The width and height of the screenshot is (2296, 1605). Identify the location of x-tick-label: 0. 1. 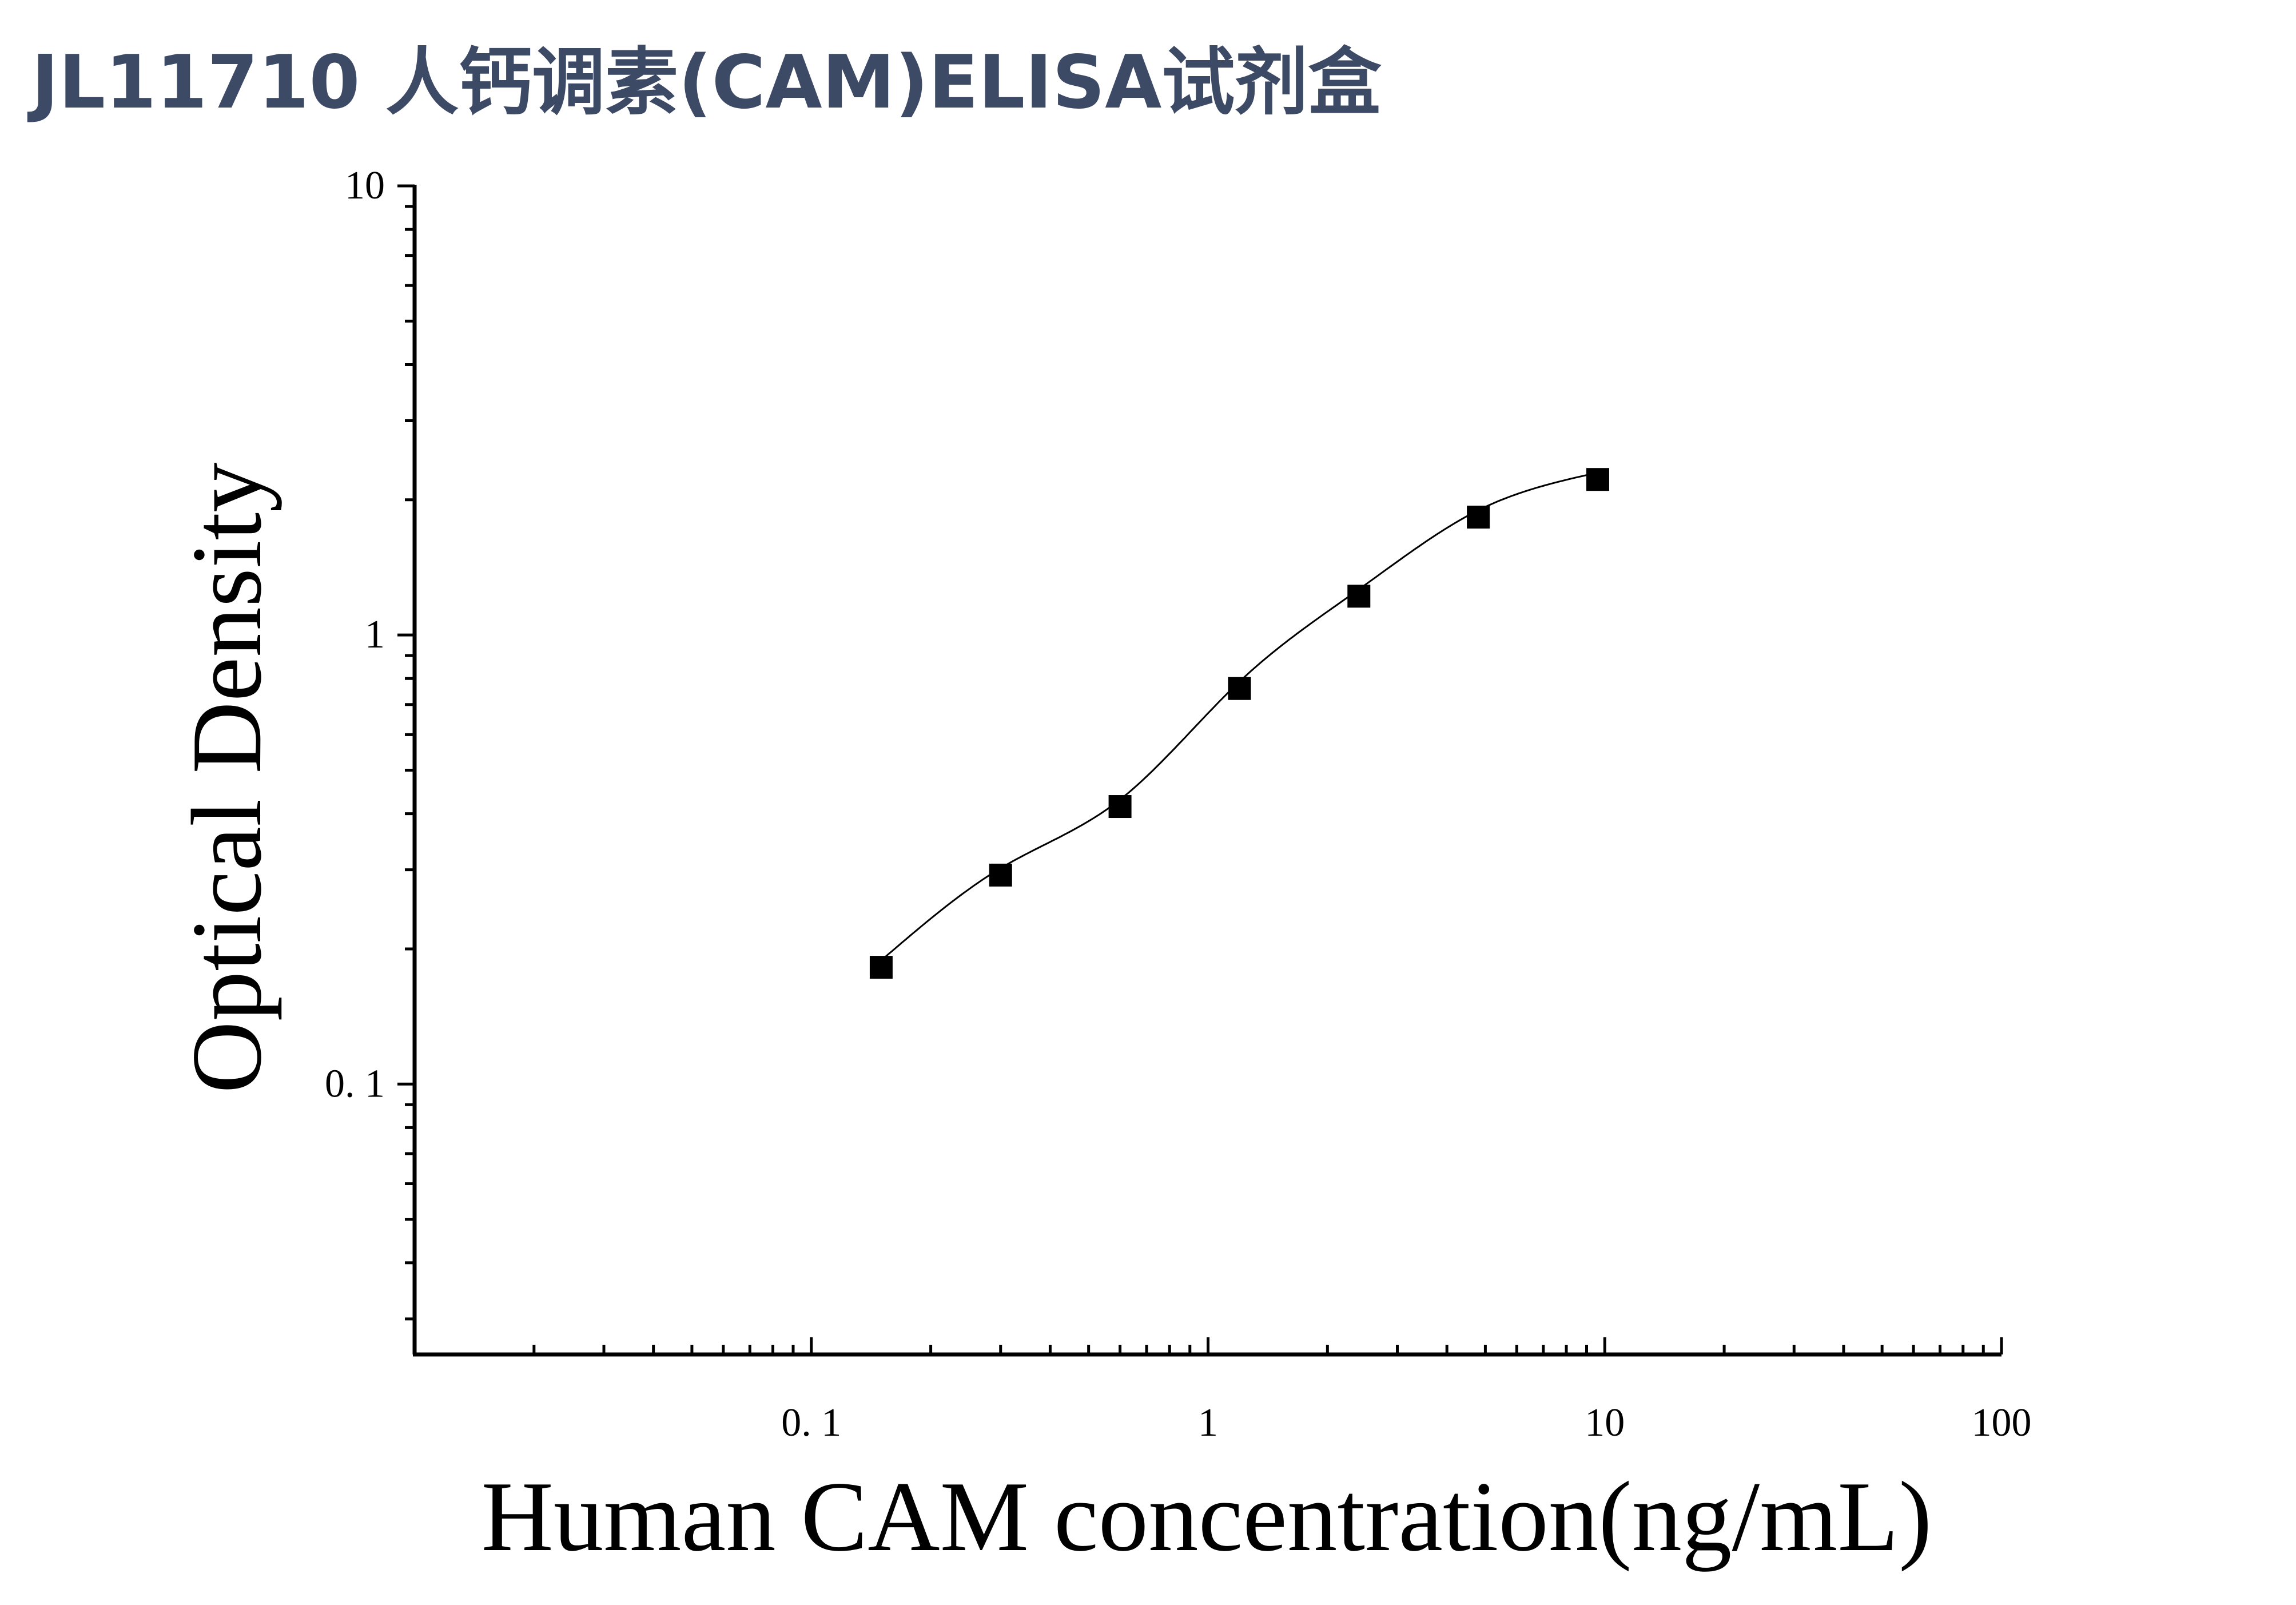
(811, 1423).